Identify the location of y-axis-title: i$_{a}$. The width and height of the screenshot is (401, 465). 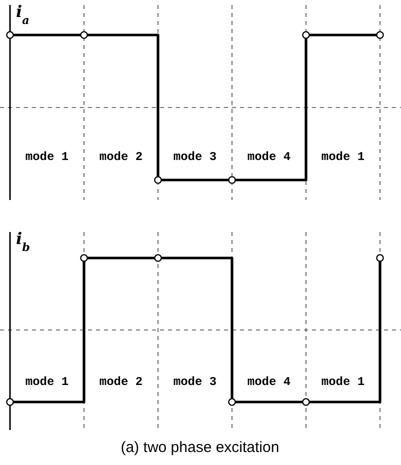
(23, 14).